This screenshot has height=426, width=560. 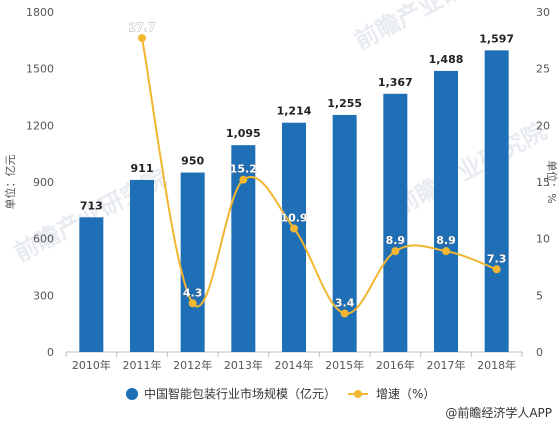 I want to click on x-tick-label: 2011年, so click(x=142, y=365).